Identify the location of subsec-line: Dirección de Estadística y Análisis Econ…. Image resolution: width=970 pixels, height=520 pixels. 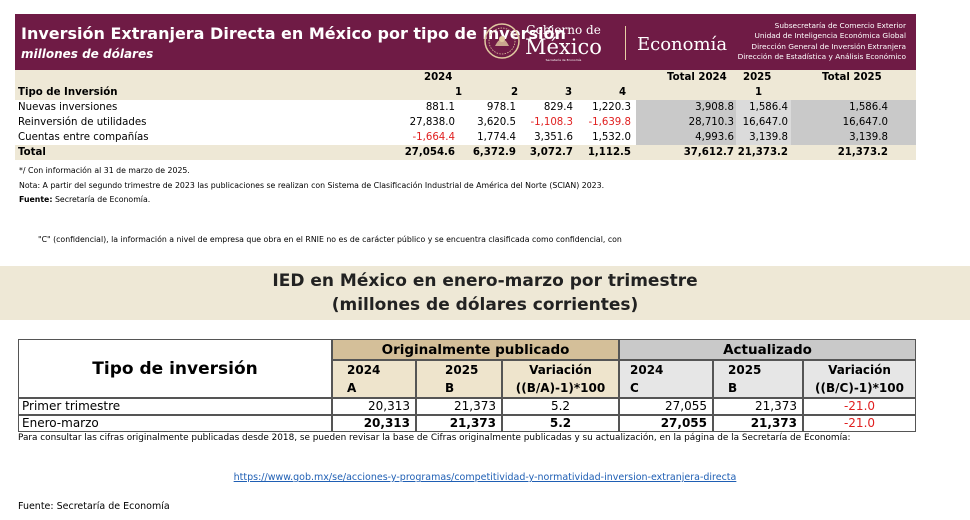
(821, 56).